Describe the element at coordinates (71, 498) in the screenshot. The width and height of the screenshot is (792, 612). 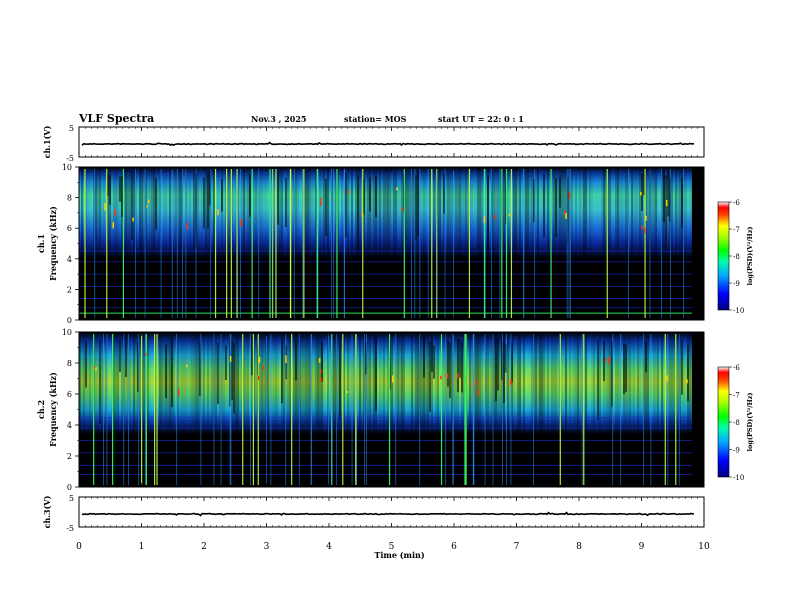
I see `y-tick-label: 5` at that location.